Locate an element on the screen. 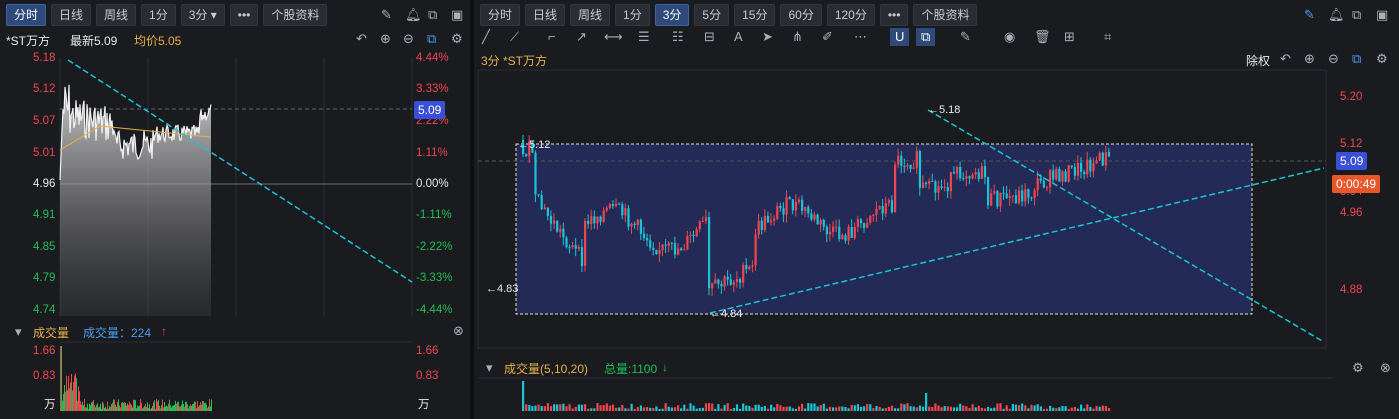 Image resolution: width=1399 pixels, height=419 pixels. tab-60min: 60分 is located at coordinates (801, 15).